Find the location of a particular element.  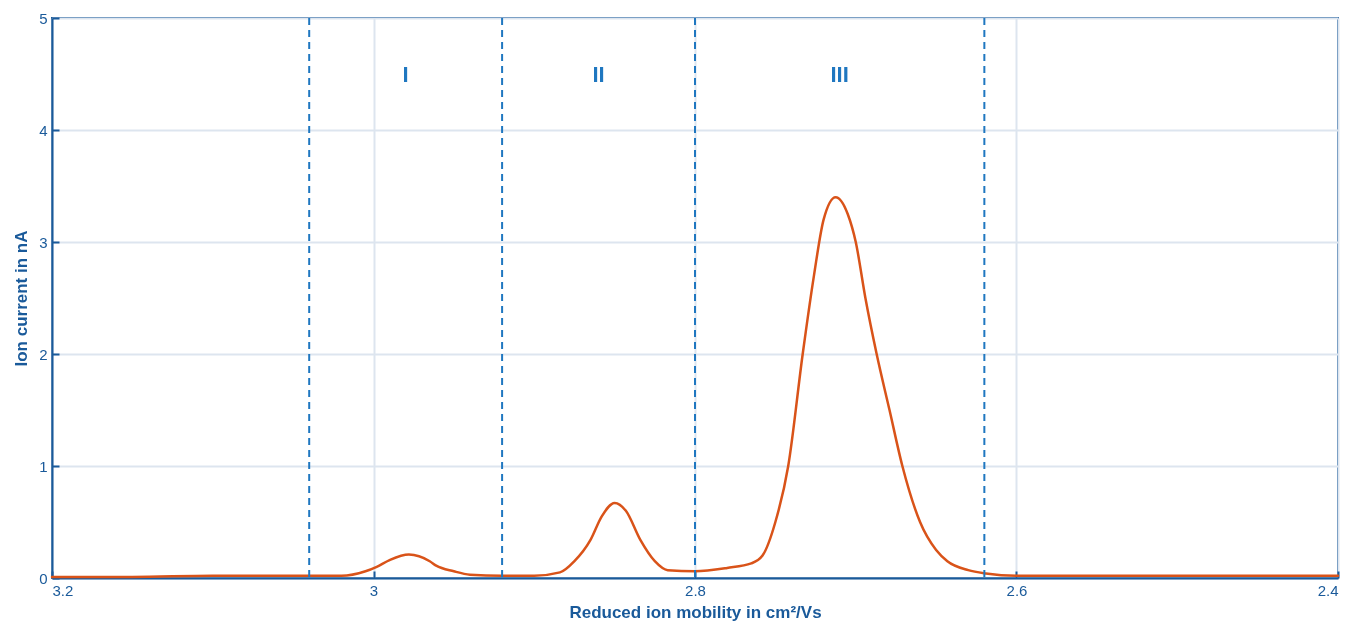

y-tick-label: 4 is located at coordinates (43, 130).